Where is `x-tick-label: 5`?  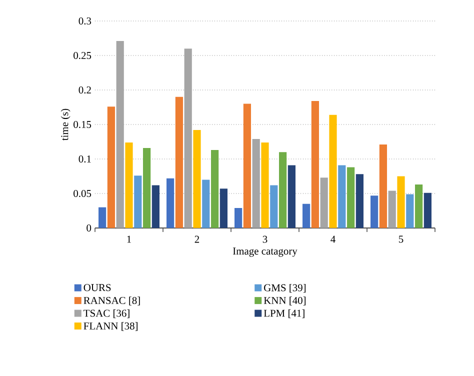 x-tick-label: 5 is located at coordinates (401, 239).